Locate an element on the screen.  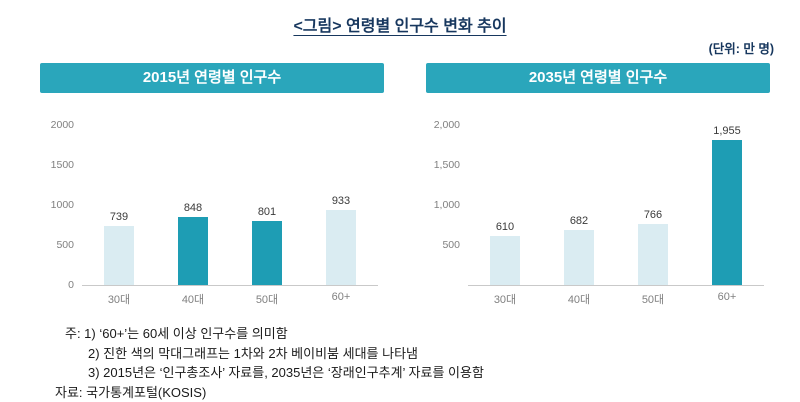
bar-value-label: 682 is located at coordinates (579, 221).